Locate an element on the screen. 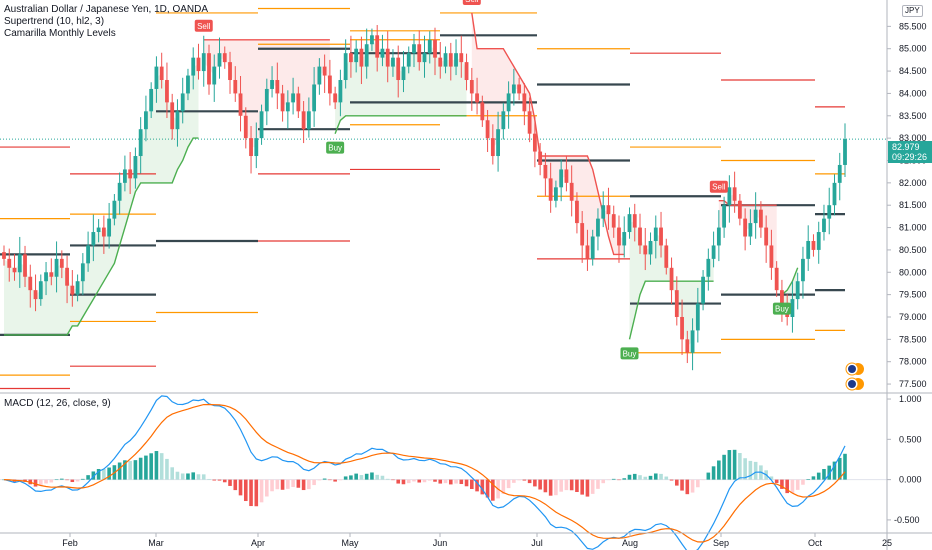 The image size is (932, 550). y-tick-label: 79.500 is located at coordinates (913, 295).